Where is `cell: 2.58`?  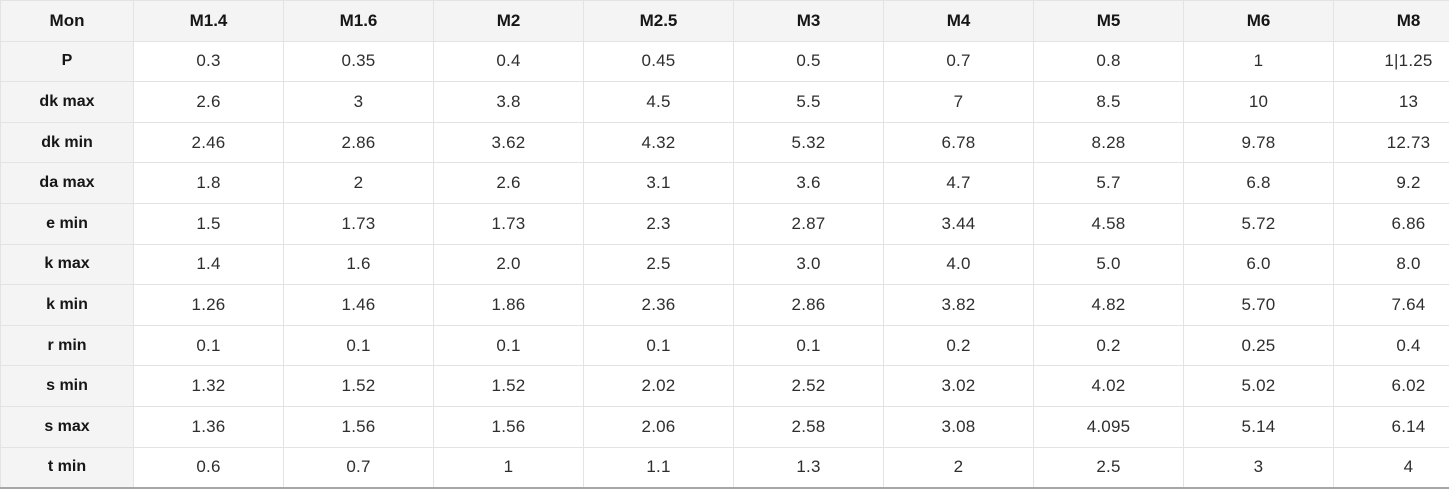
cell: 2.58 is located at coordinates (808, 426).